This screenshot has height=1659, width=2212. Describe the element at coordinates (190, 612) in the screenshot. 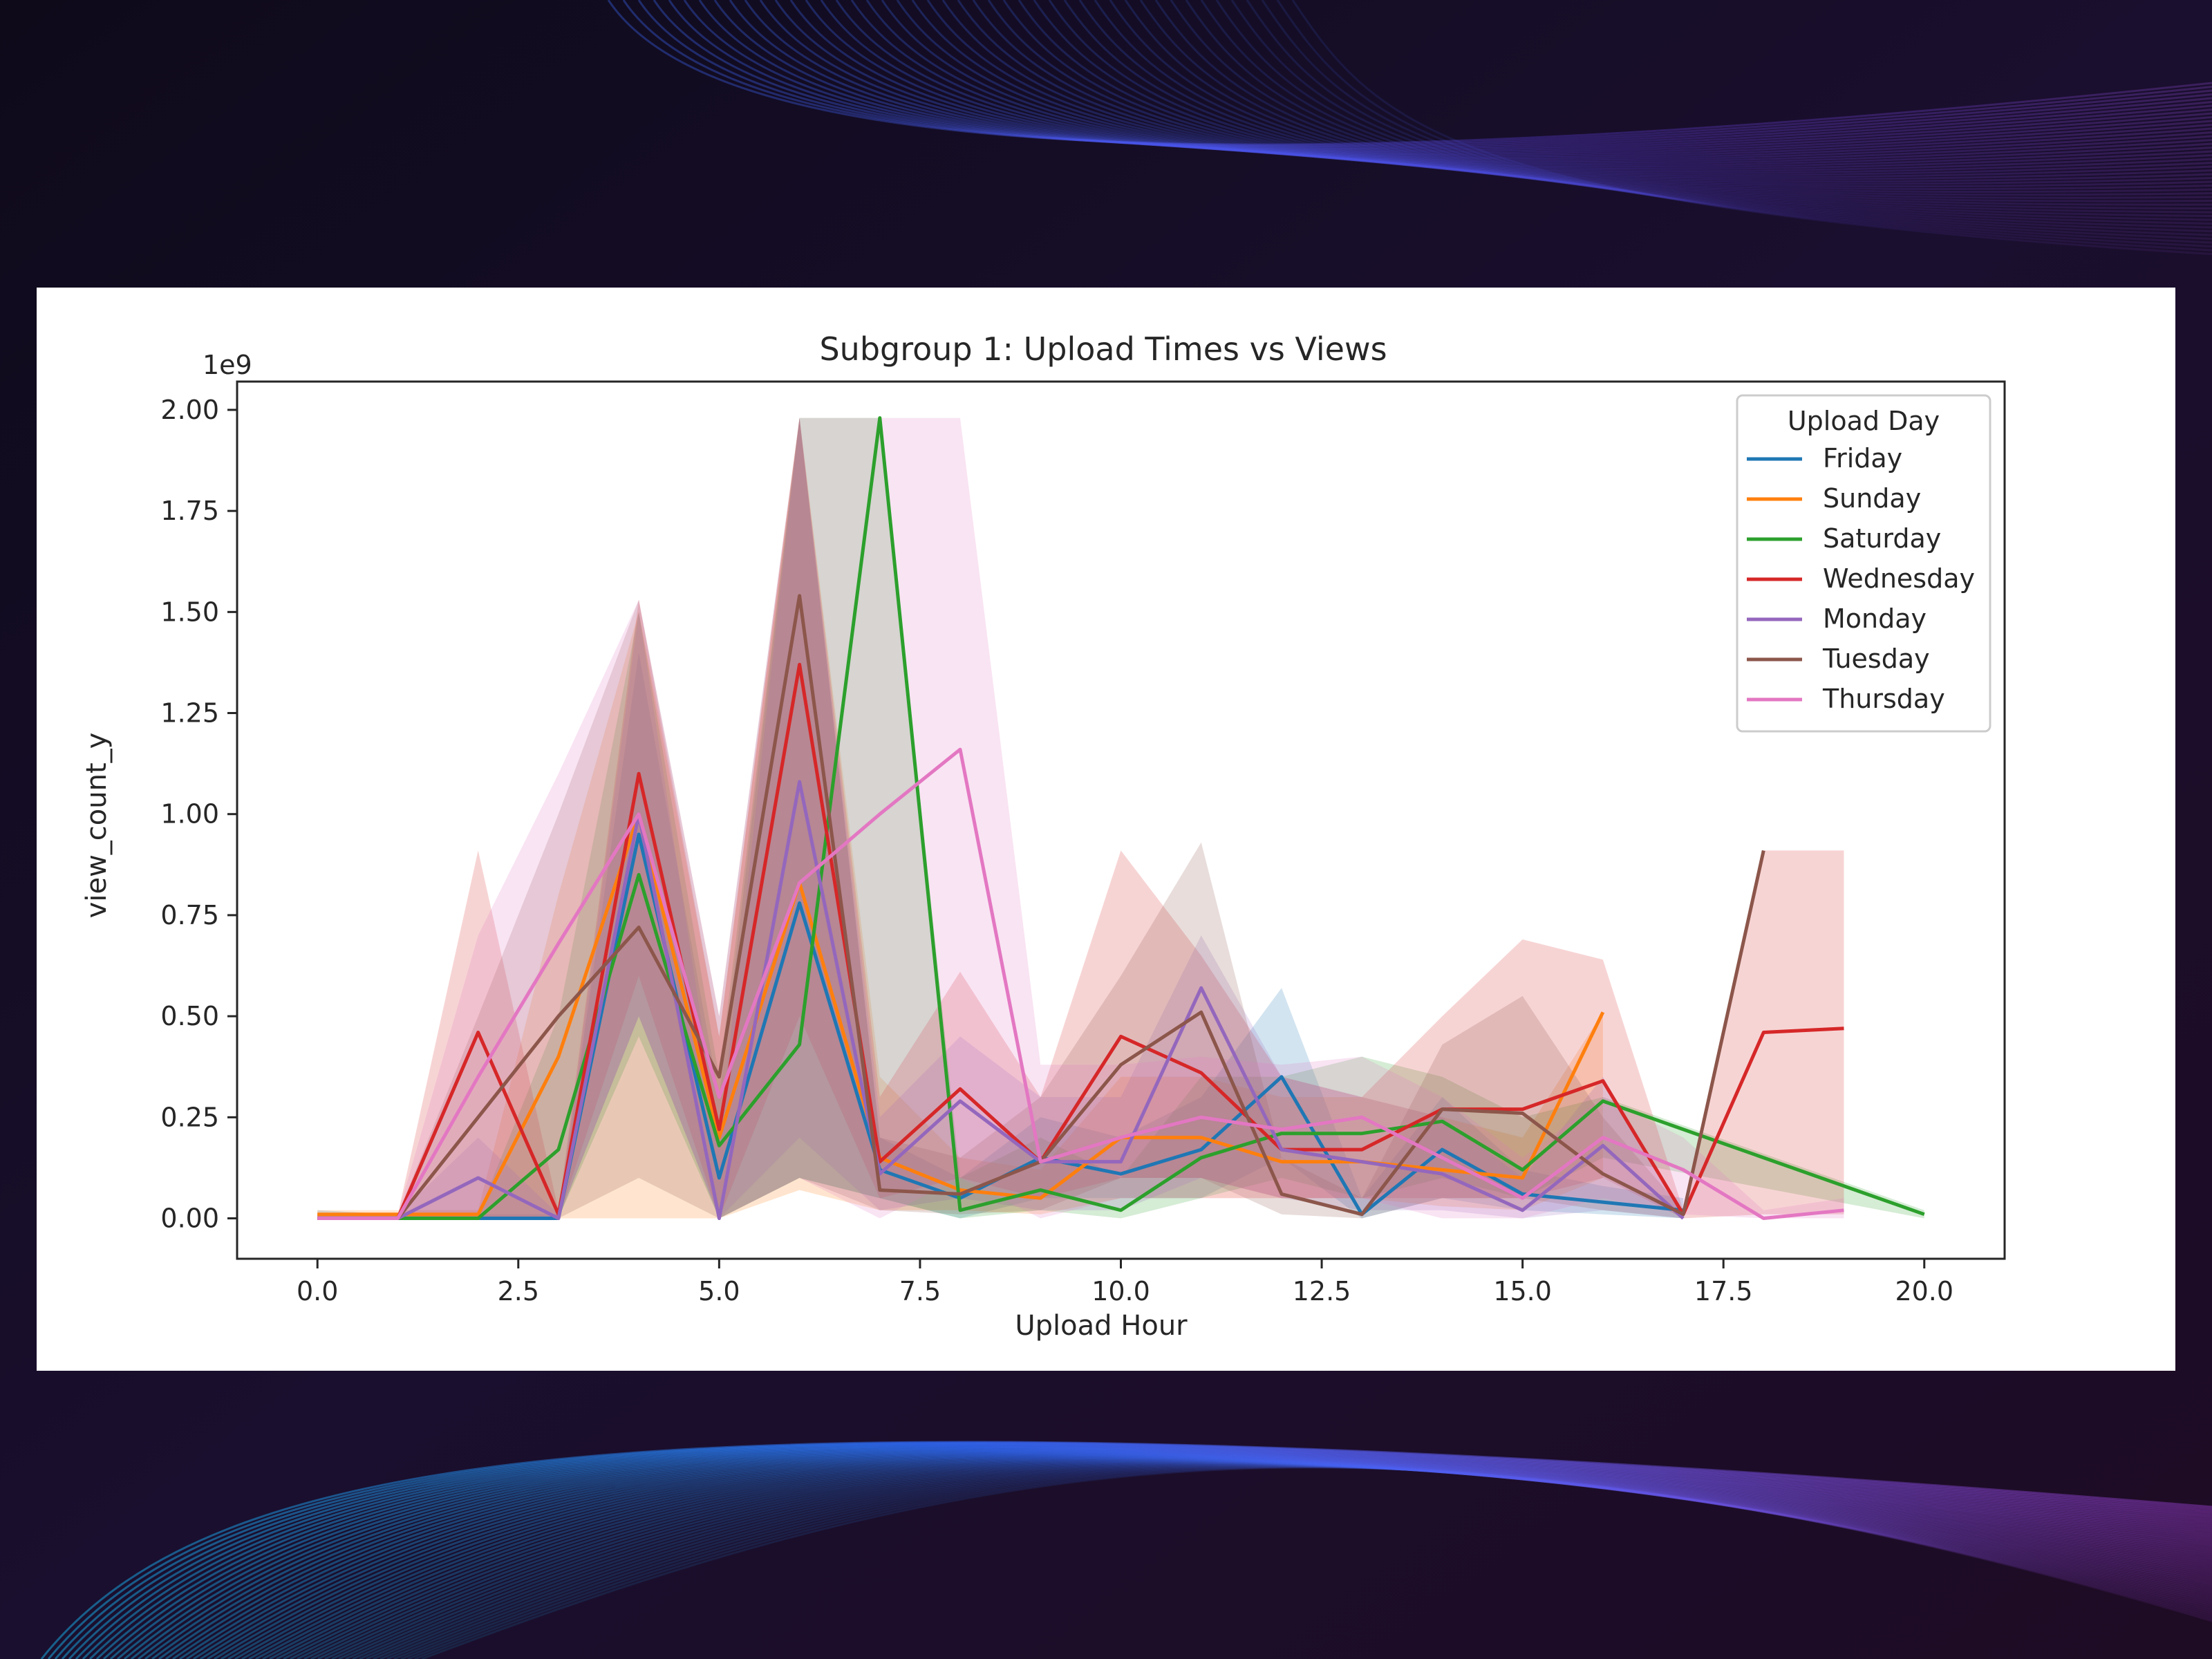

I see `y-tick-label: 1.50` at that location.